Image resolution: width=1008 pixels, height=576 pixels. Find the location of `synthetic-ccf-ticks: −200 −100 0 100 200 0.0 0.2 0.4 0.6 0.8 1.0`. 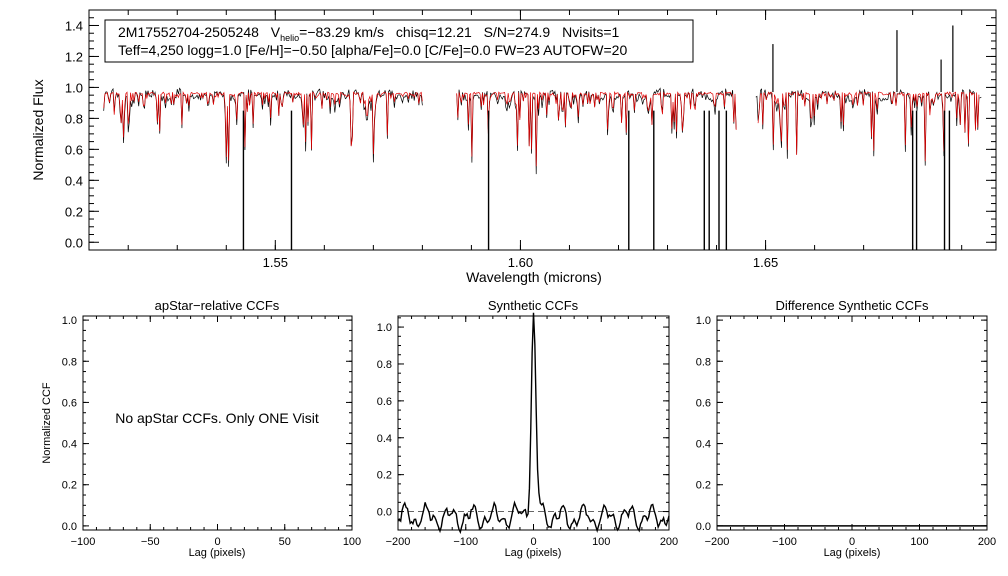

synthetic-ccf-ticks: −200 −100 0 100 200 0.0 0.2 0.4 0.6 0.8 1.0 is located at coordinates (527, 432).